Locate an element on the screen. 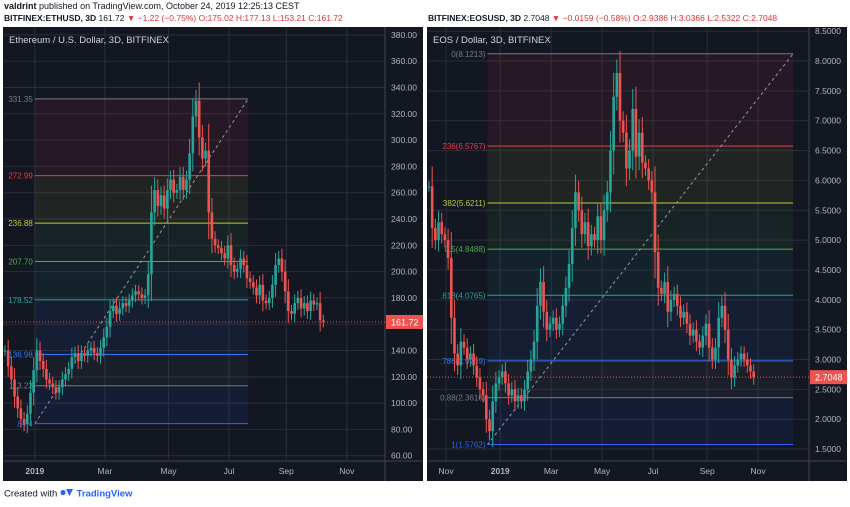 The image size is (850, 507). fib-level-label: 382(5.6211) is located at coordinates (464, 203).